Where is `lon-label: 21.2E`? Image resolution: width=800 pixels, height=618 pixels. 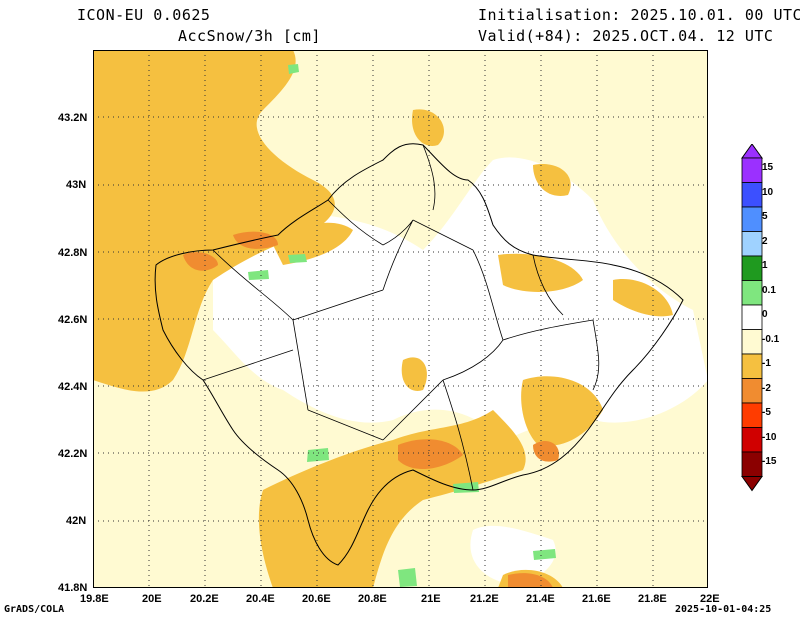
lon-label: 21.2E is located at coordinates (484, 599).